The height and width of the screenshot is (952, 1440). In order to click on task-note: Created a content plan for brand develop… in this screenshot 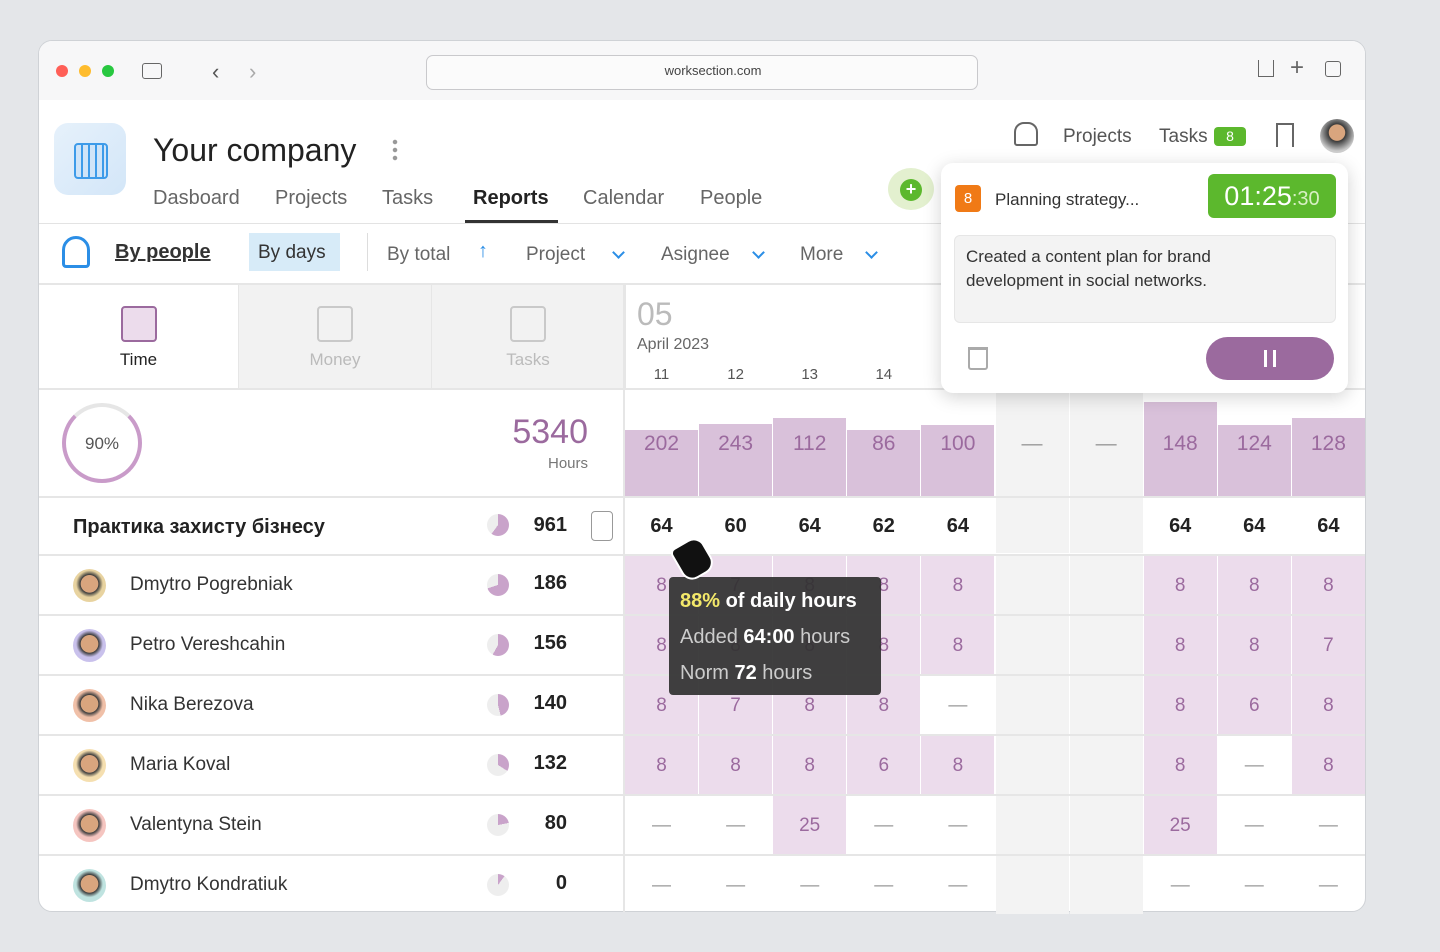, I will do `click(1088, 268)`.